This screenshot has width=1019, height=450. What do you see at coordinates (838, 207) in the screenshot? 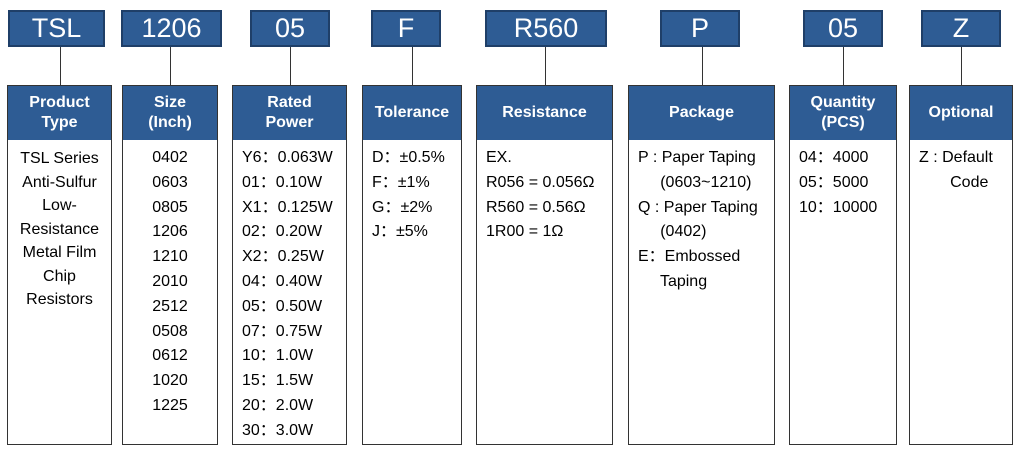
I see `option-line: 10：10000` at bounding box center [838, 207].